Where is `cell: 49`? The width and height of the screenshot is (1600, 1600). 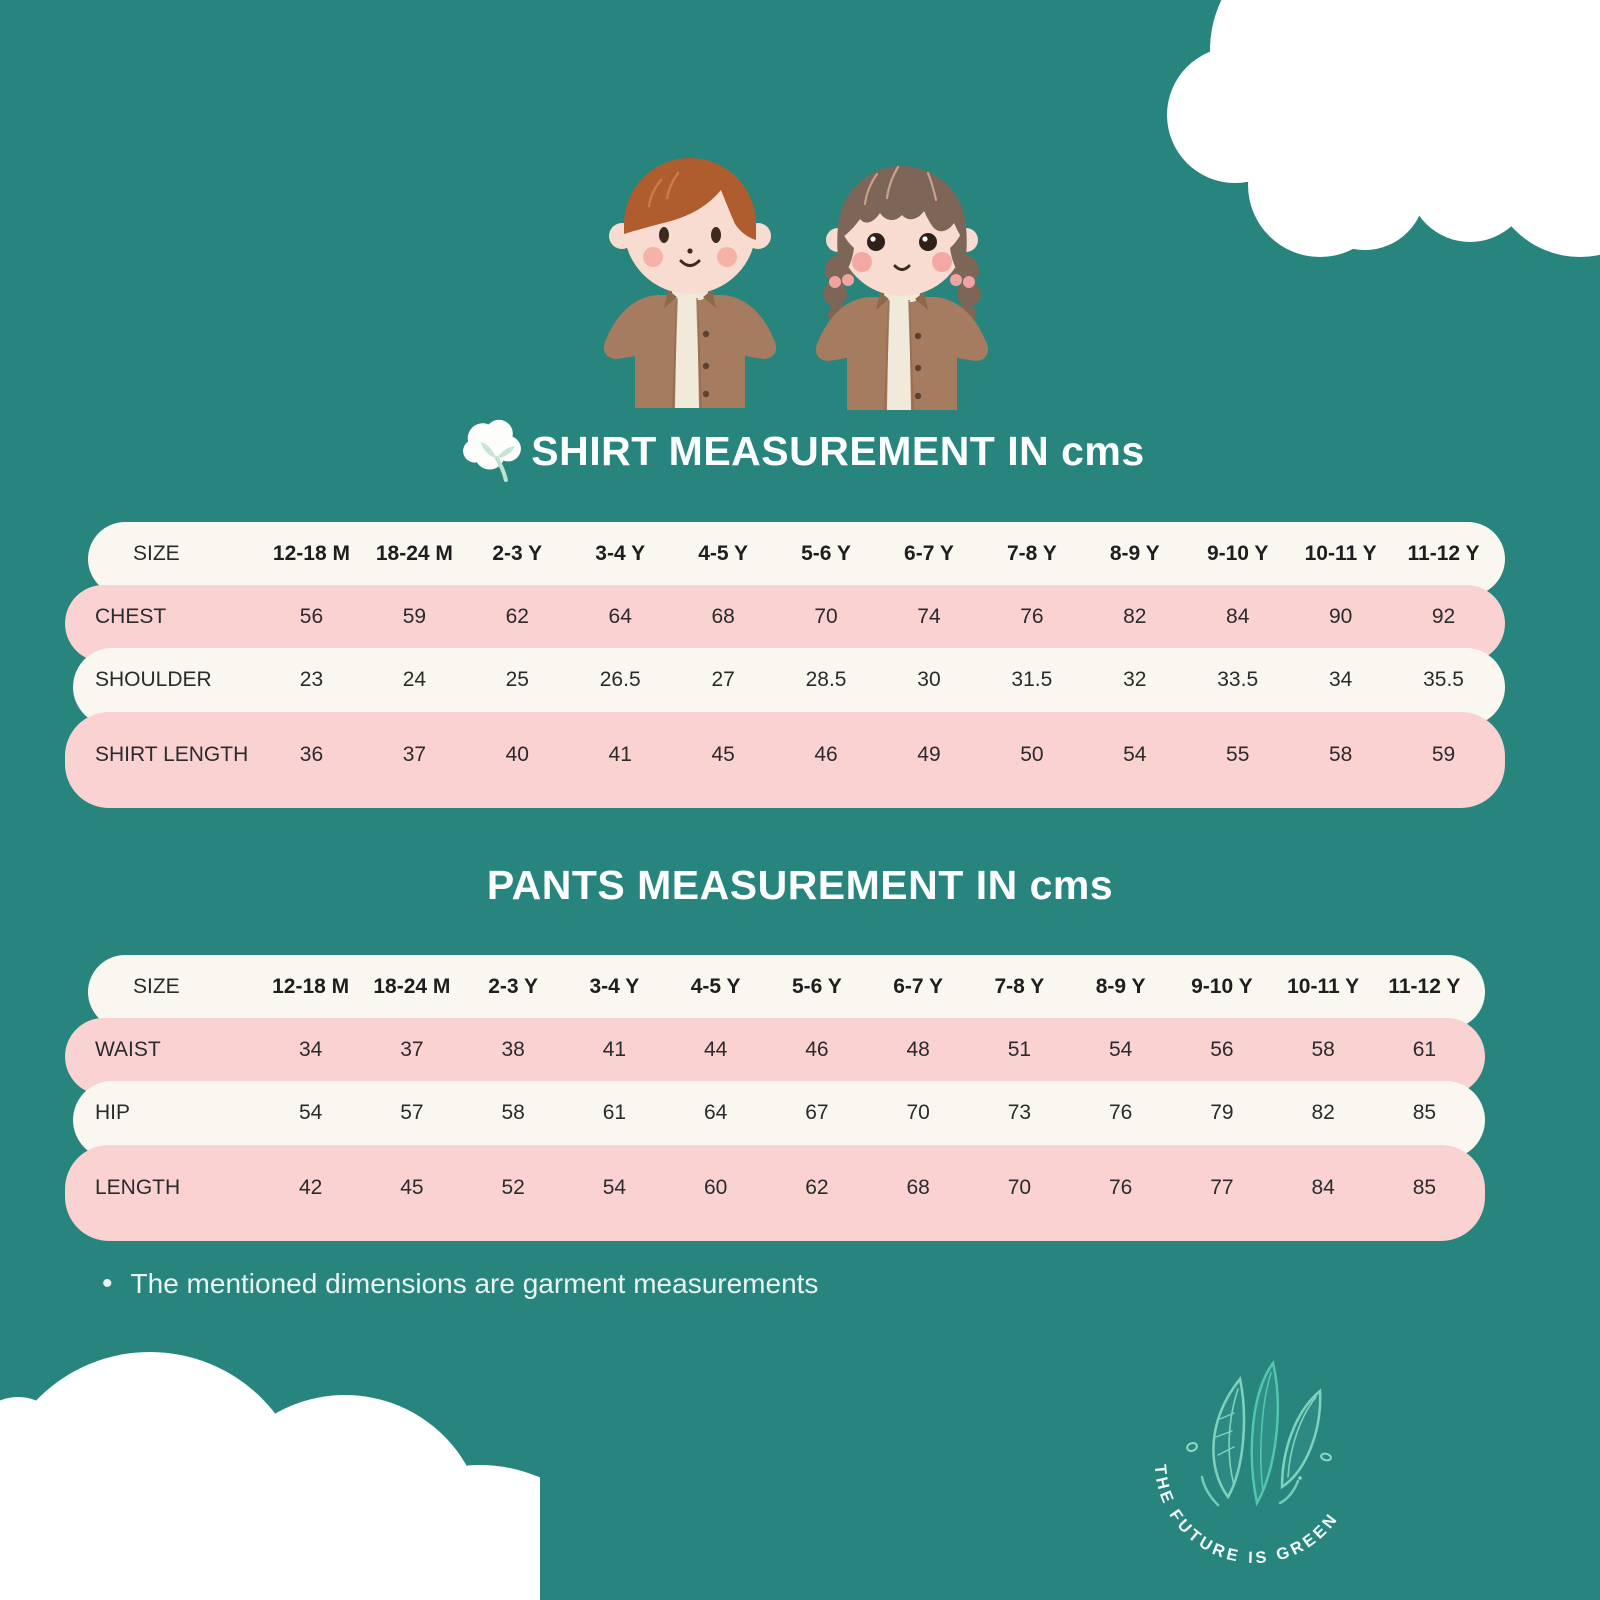
cell: 49 is located at coordinates (929, 754).